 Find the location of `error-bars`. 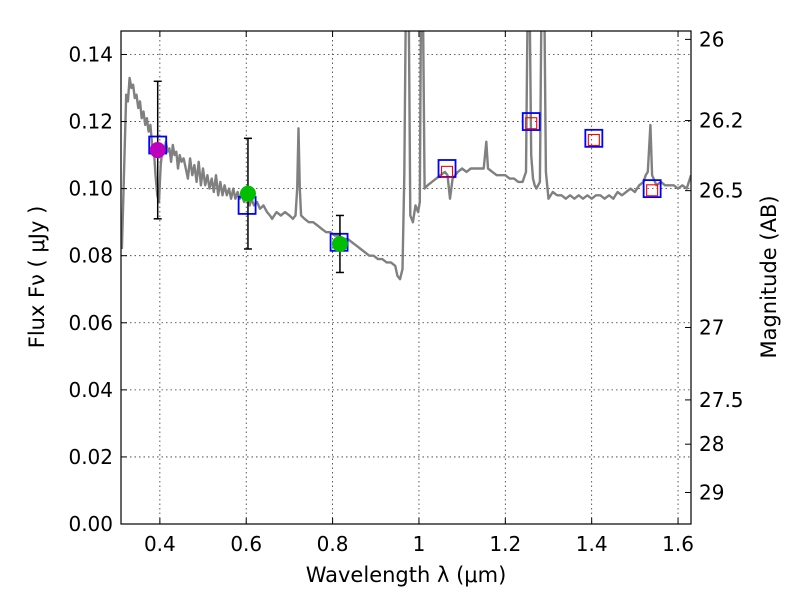

error-bars is located at coordinates (248, 177).